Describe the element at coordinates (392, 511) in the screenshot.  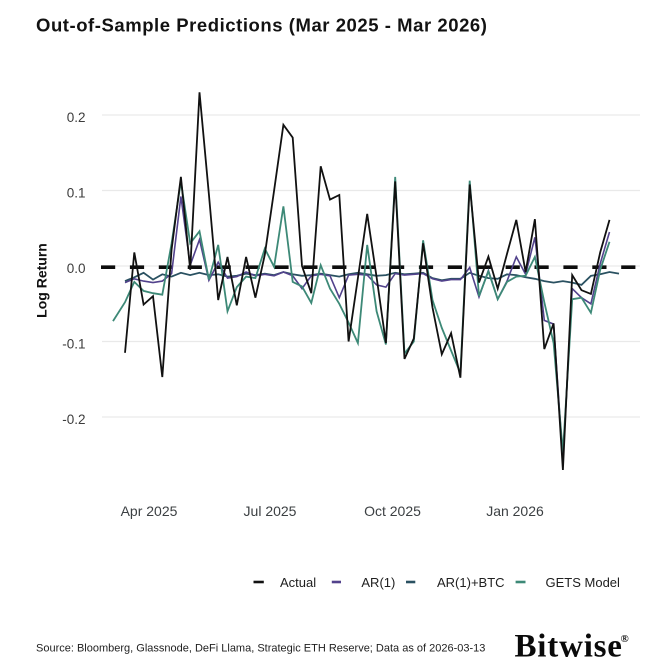
I see `svg-text: Oct 2025` at that location.